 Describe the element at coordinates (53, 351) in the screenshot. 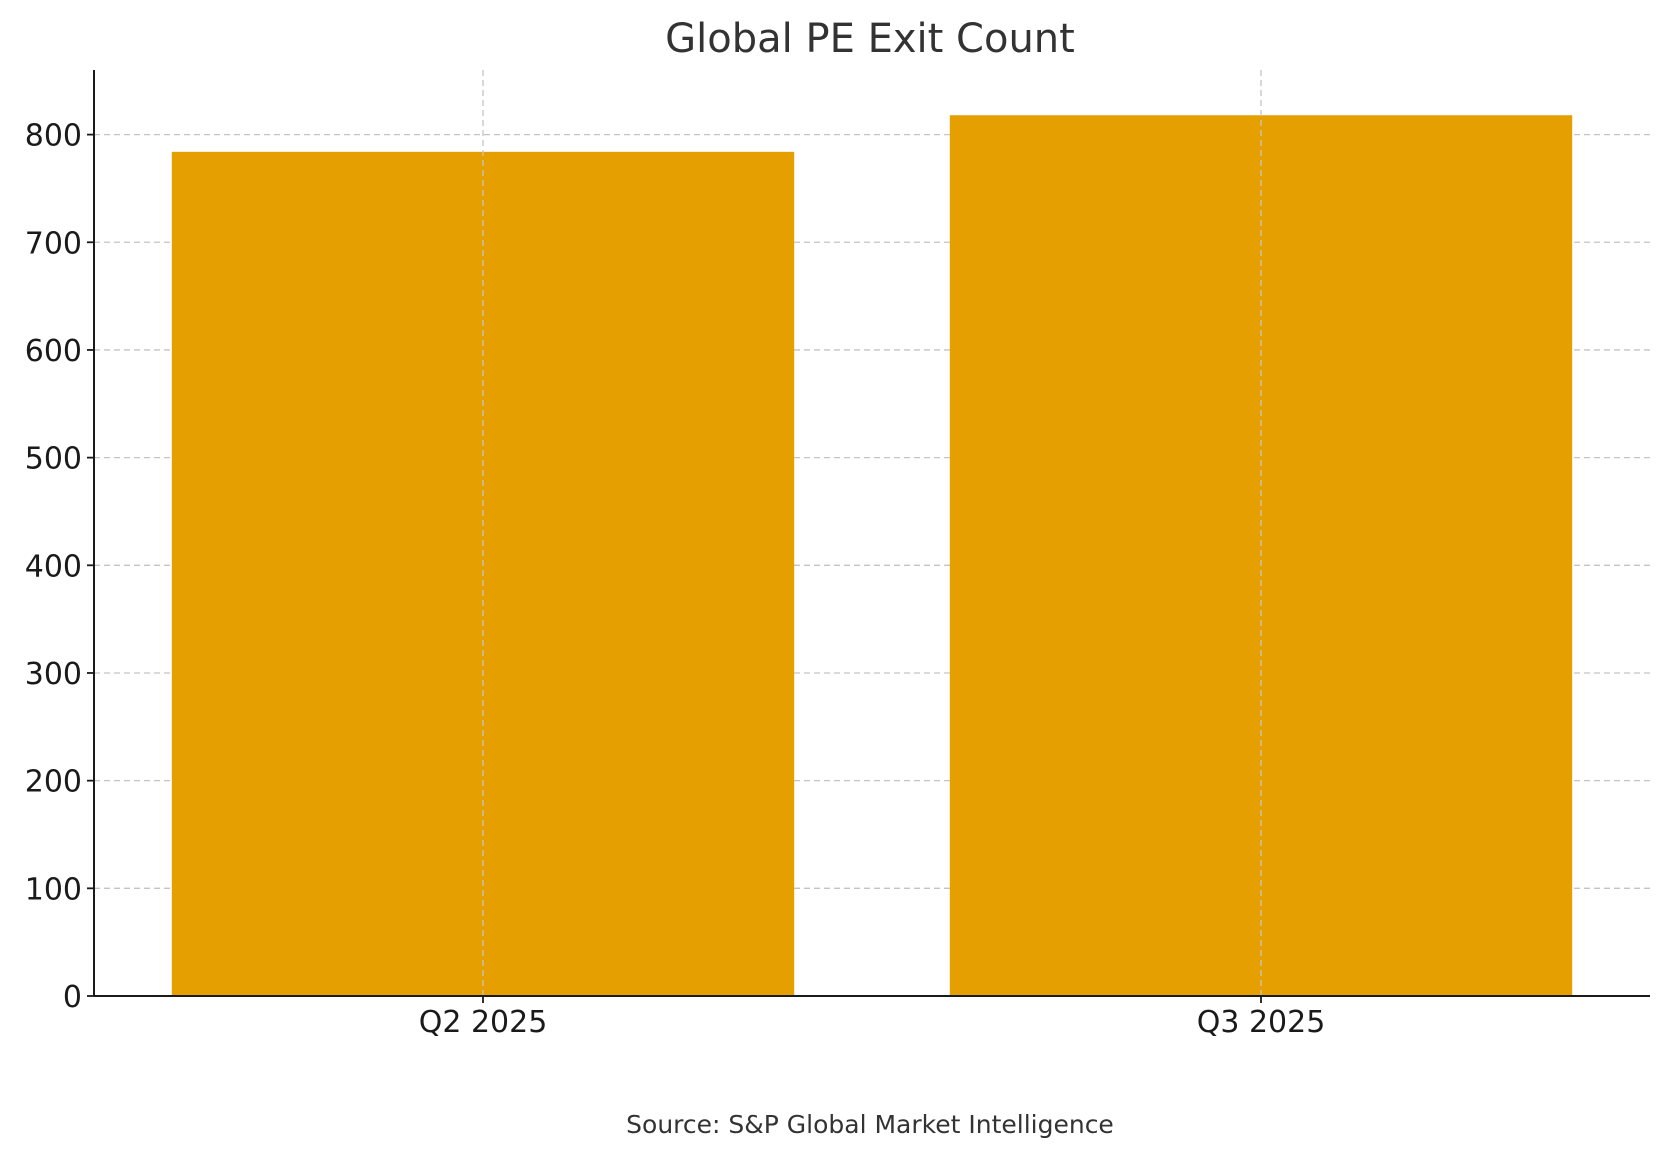

I see `y-tick-label: 600` at that location.